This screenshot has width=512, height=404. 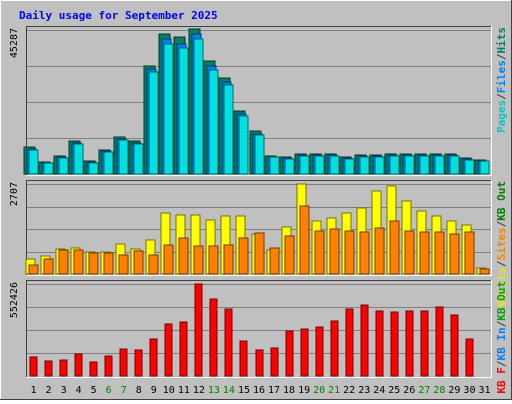 I want to click on legend-entry: Visits, so click(x=501, y=287).